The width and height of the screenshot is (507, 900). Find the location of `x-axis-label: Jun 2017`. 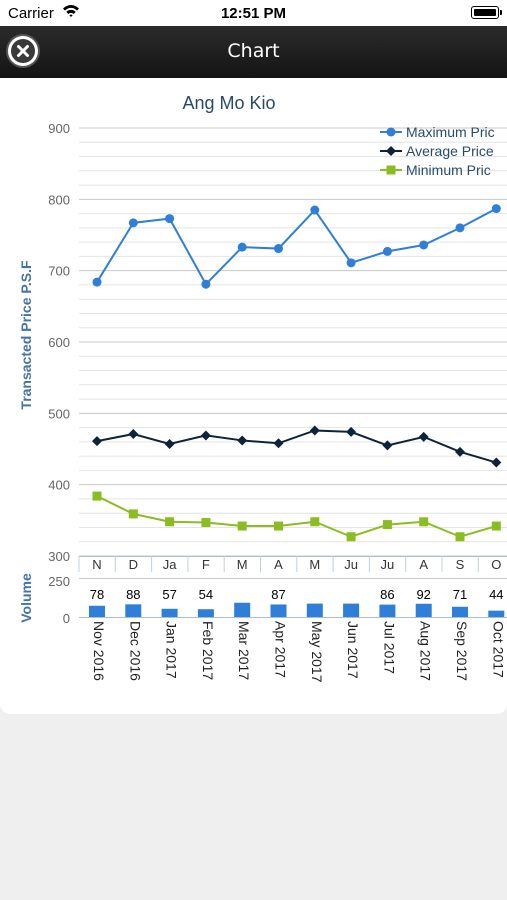

x-axis-label: Jun 2017 is located at coordinates (353, 650).